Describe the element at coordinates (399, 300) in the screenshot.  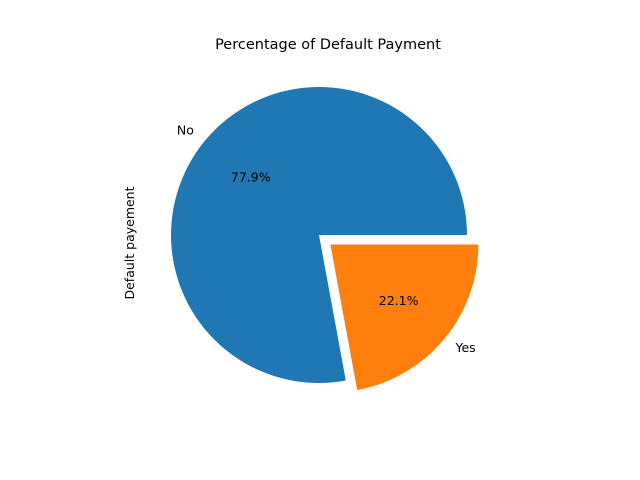
I see `slice-percent-yes: 22.1%` at that location.